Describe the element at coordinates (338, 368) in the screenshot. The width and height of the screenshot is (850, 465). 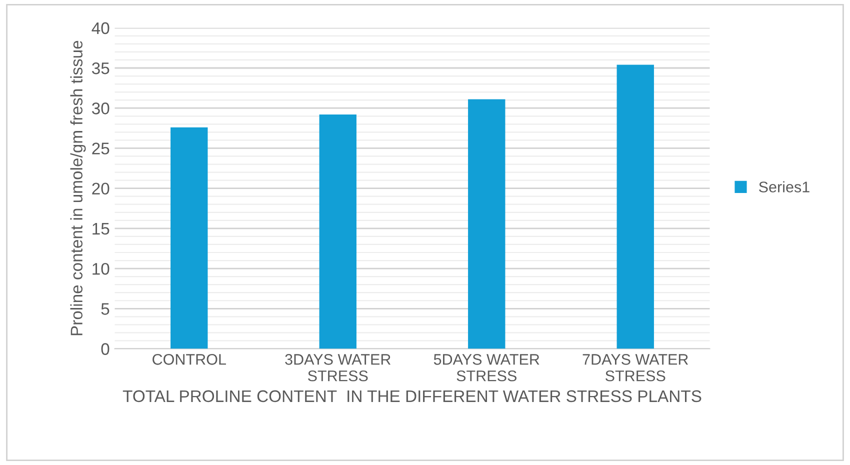
I see `x-tick-label: 3DAYS WATER STRESS` at that location.